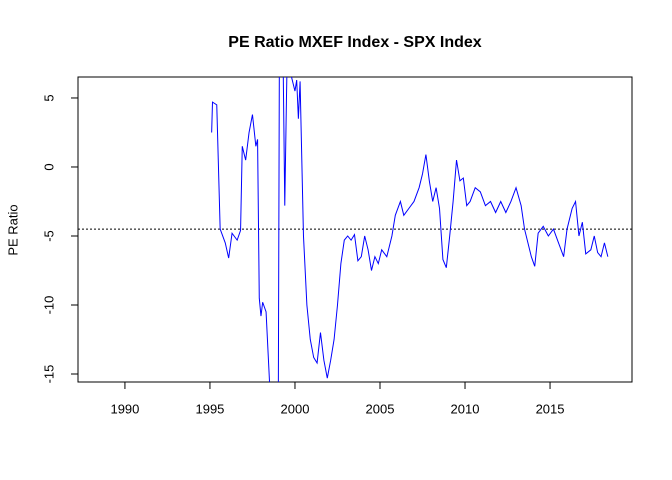 This screenshot has width=672, height=480. I want to click on x-tick-label: 1990, so click(124, 408).